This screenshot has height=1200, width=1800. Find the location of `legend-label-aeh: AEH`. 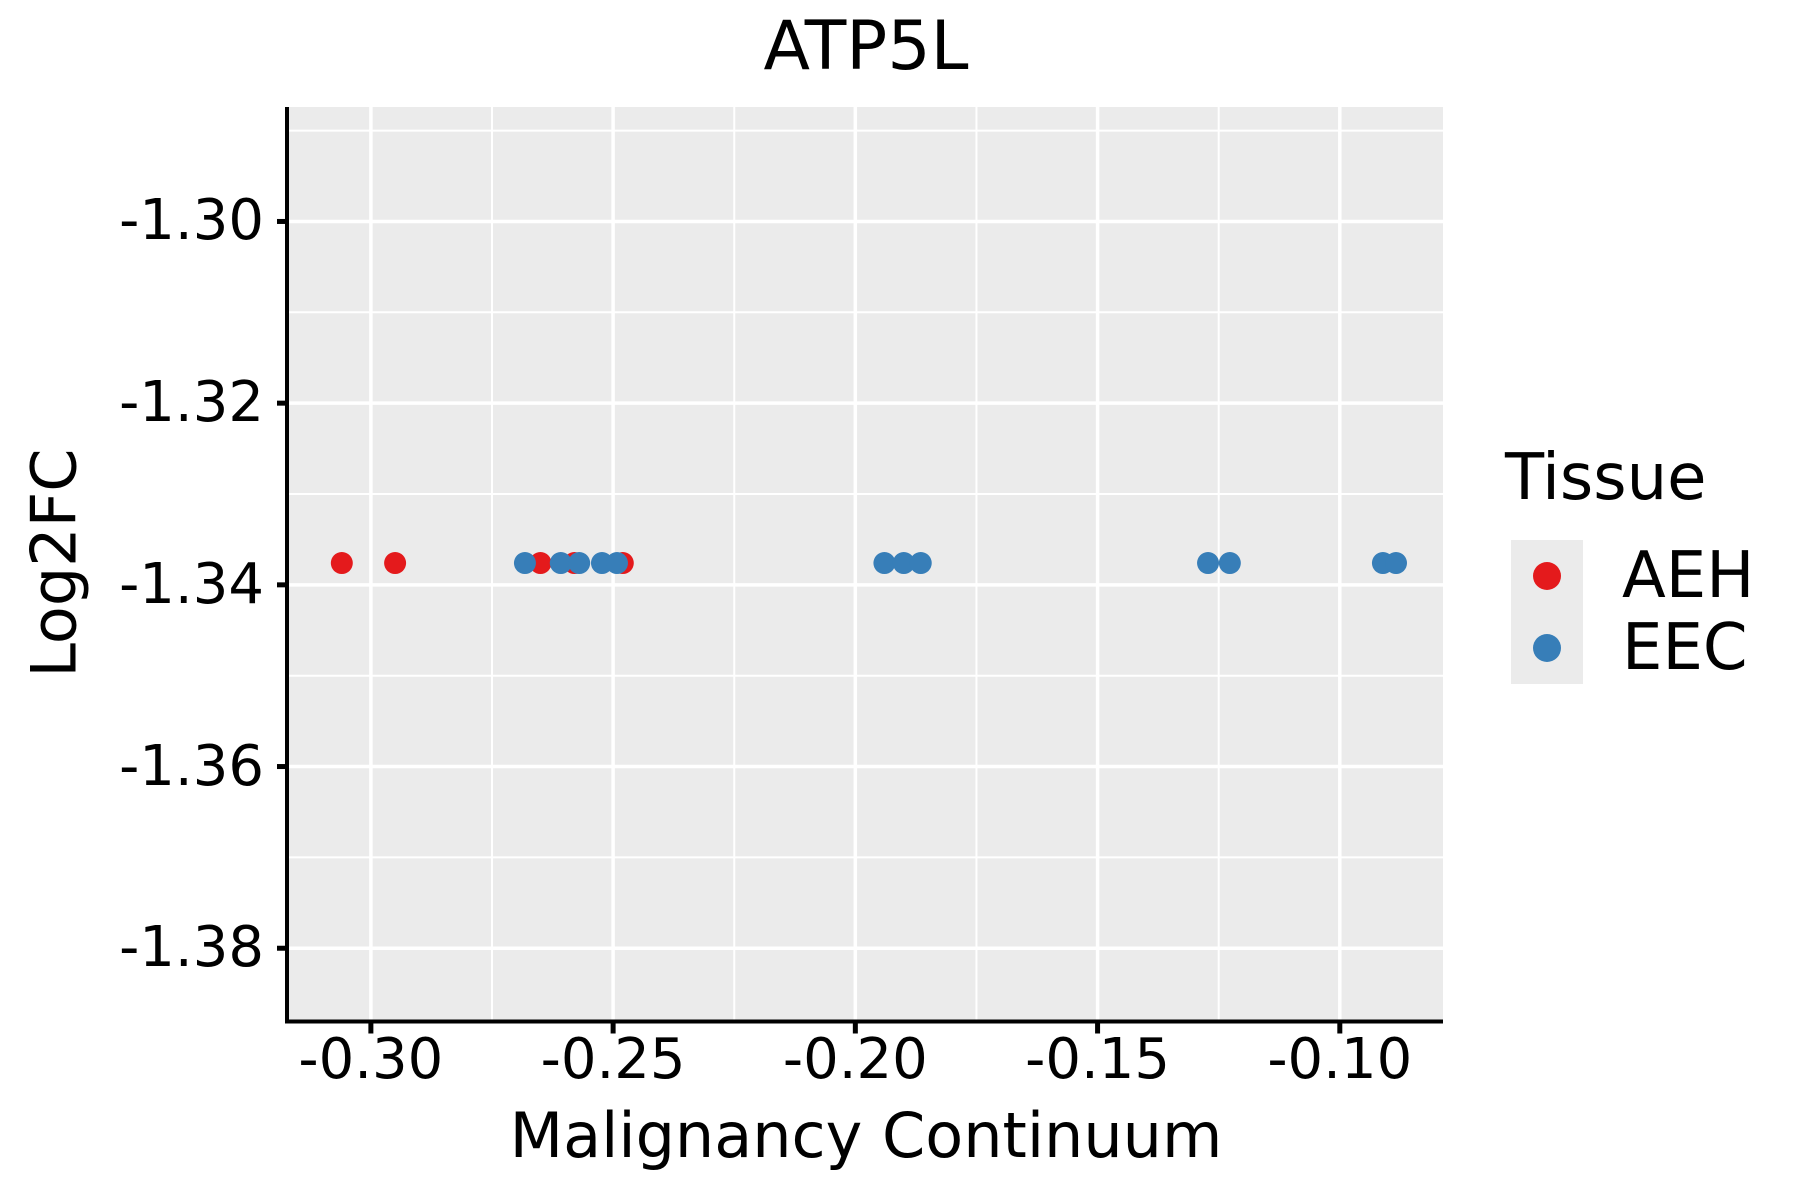

legend-label-aeh: AEH is located at coordinates (1688, 576).